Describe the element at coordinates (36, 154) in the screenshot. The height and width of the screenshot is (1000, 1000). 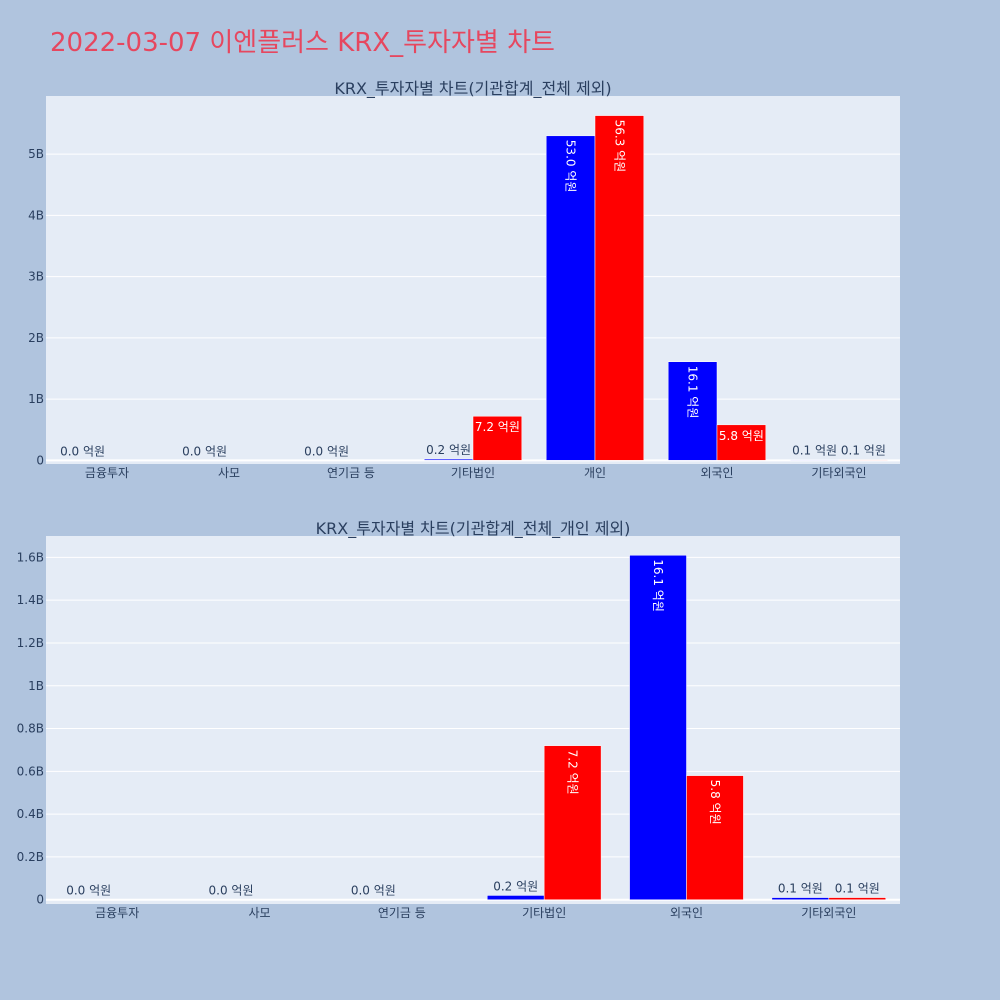
I see `y-tick-label: 5B` at that location.